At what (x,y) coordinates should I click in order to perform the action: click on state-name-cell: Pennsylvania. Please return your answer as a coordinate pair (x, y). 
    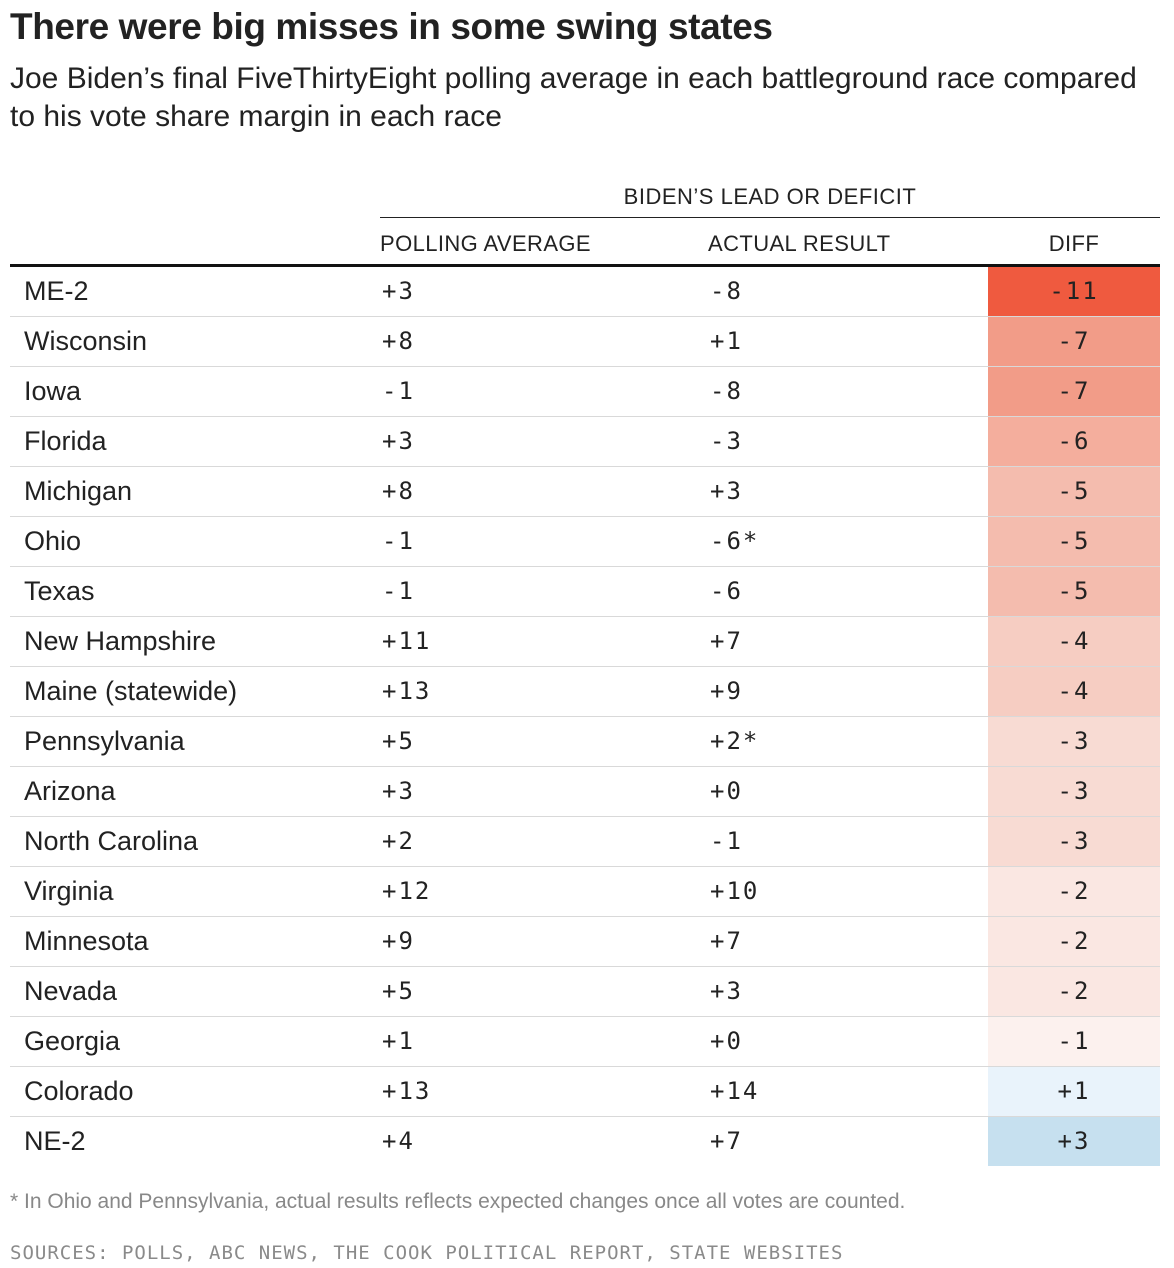
    Looking at the image, I should click on (104, 741).